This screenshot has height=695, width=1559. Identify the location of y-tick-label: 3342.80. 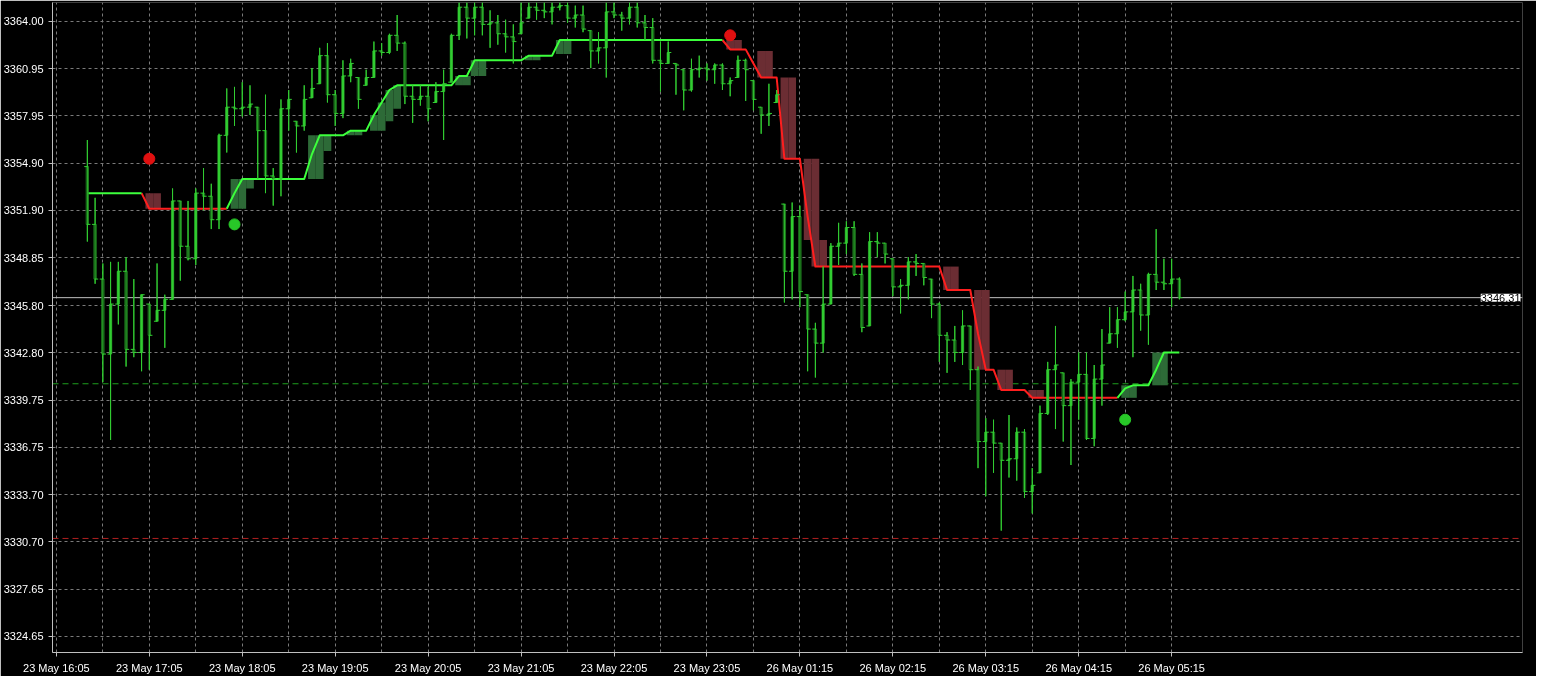
(23, 352).